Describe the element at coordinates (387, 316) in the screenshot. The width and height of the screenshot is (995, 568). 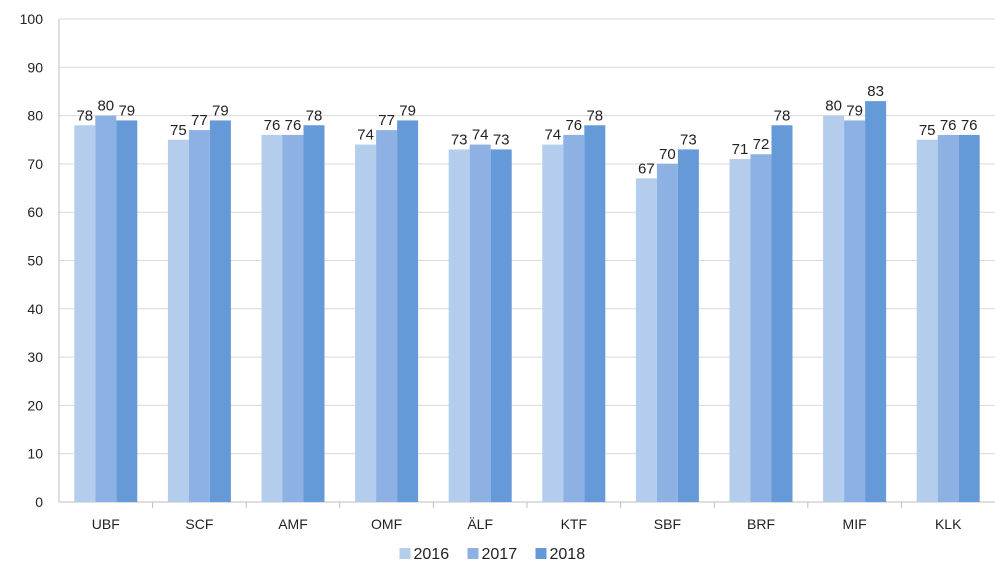
I see `bar-2017-OMF` at that location.